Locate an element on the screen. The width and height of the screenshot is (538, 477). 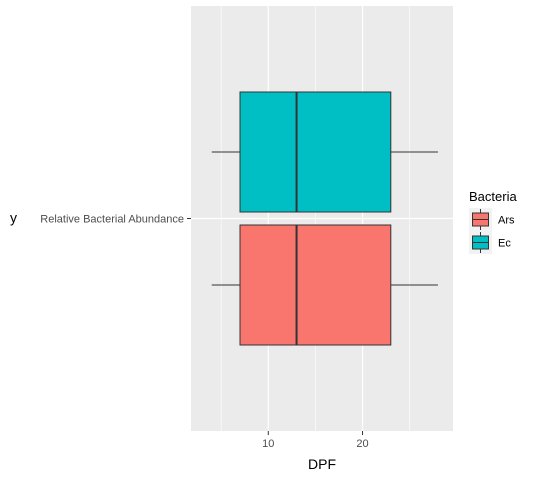
x-axis-title: DPF is located at coordinates (322, 464).